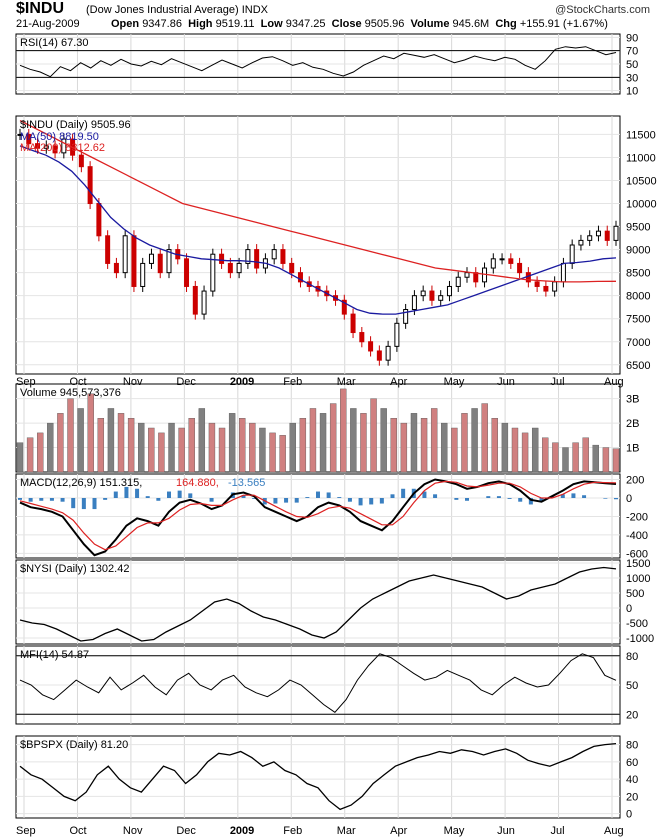 This screenshot has width=670, height=838. What do you see at coordinates (133, 831) in the screenshot?
I see `x-tick-label-bottom: Nov` at bounding box center [133, 831].